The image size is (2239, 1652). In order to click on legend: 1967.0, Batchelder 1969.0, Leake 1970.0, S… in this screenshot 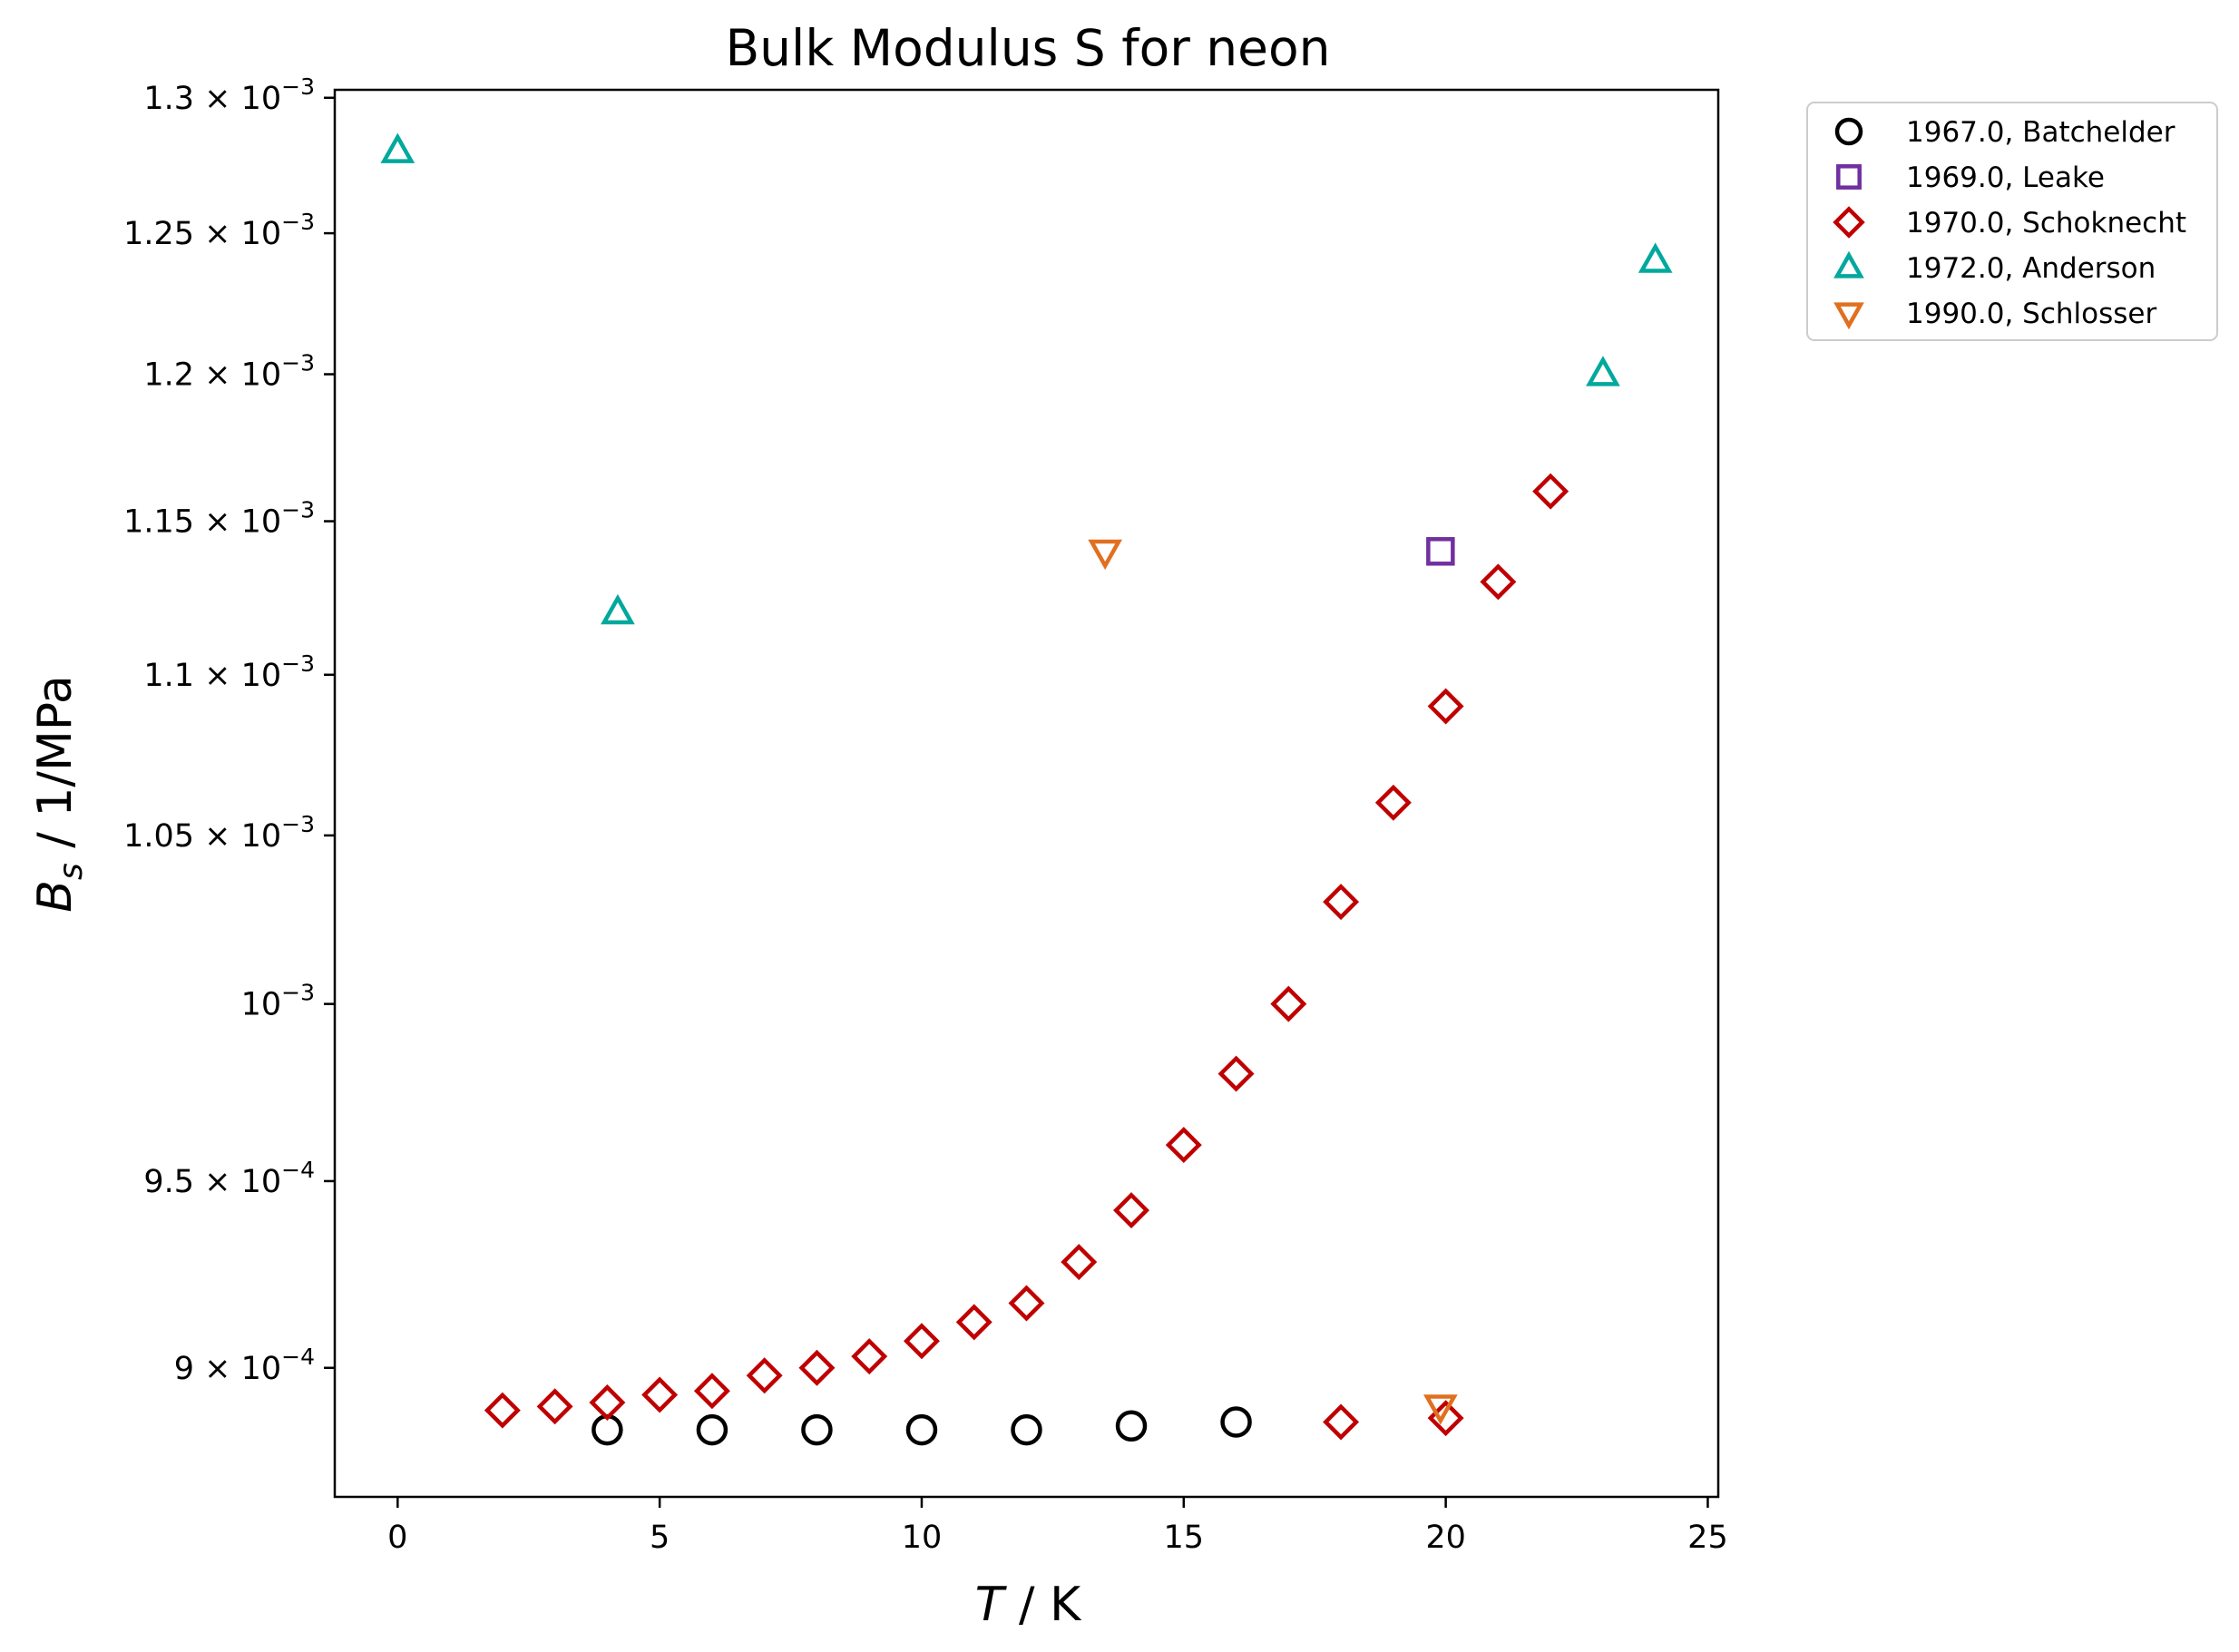, I will do `click(2012, 221)`.